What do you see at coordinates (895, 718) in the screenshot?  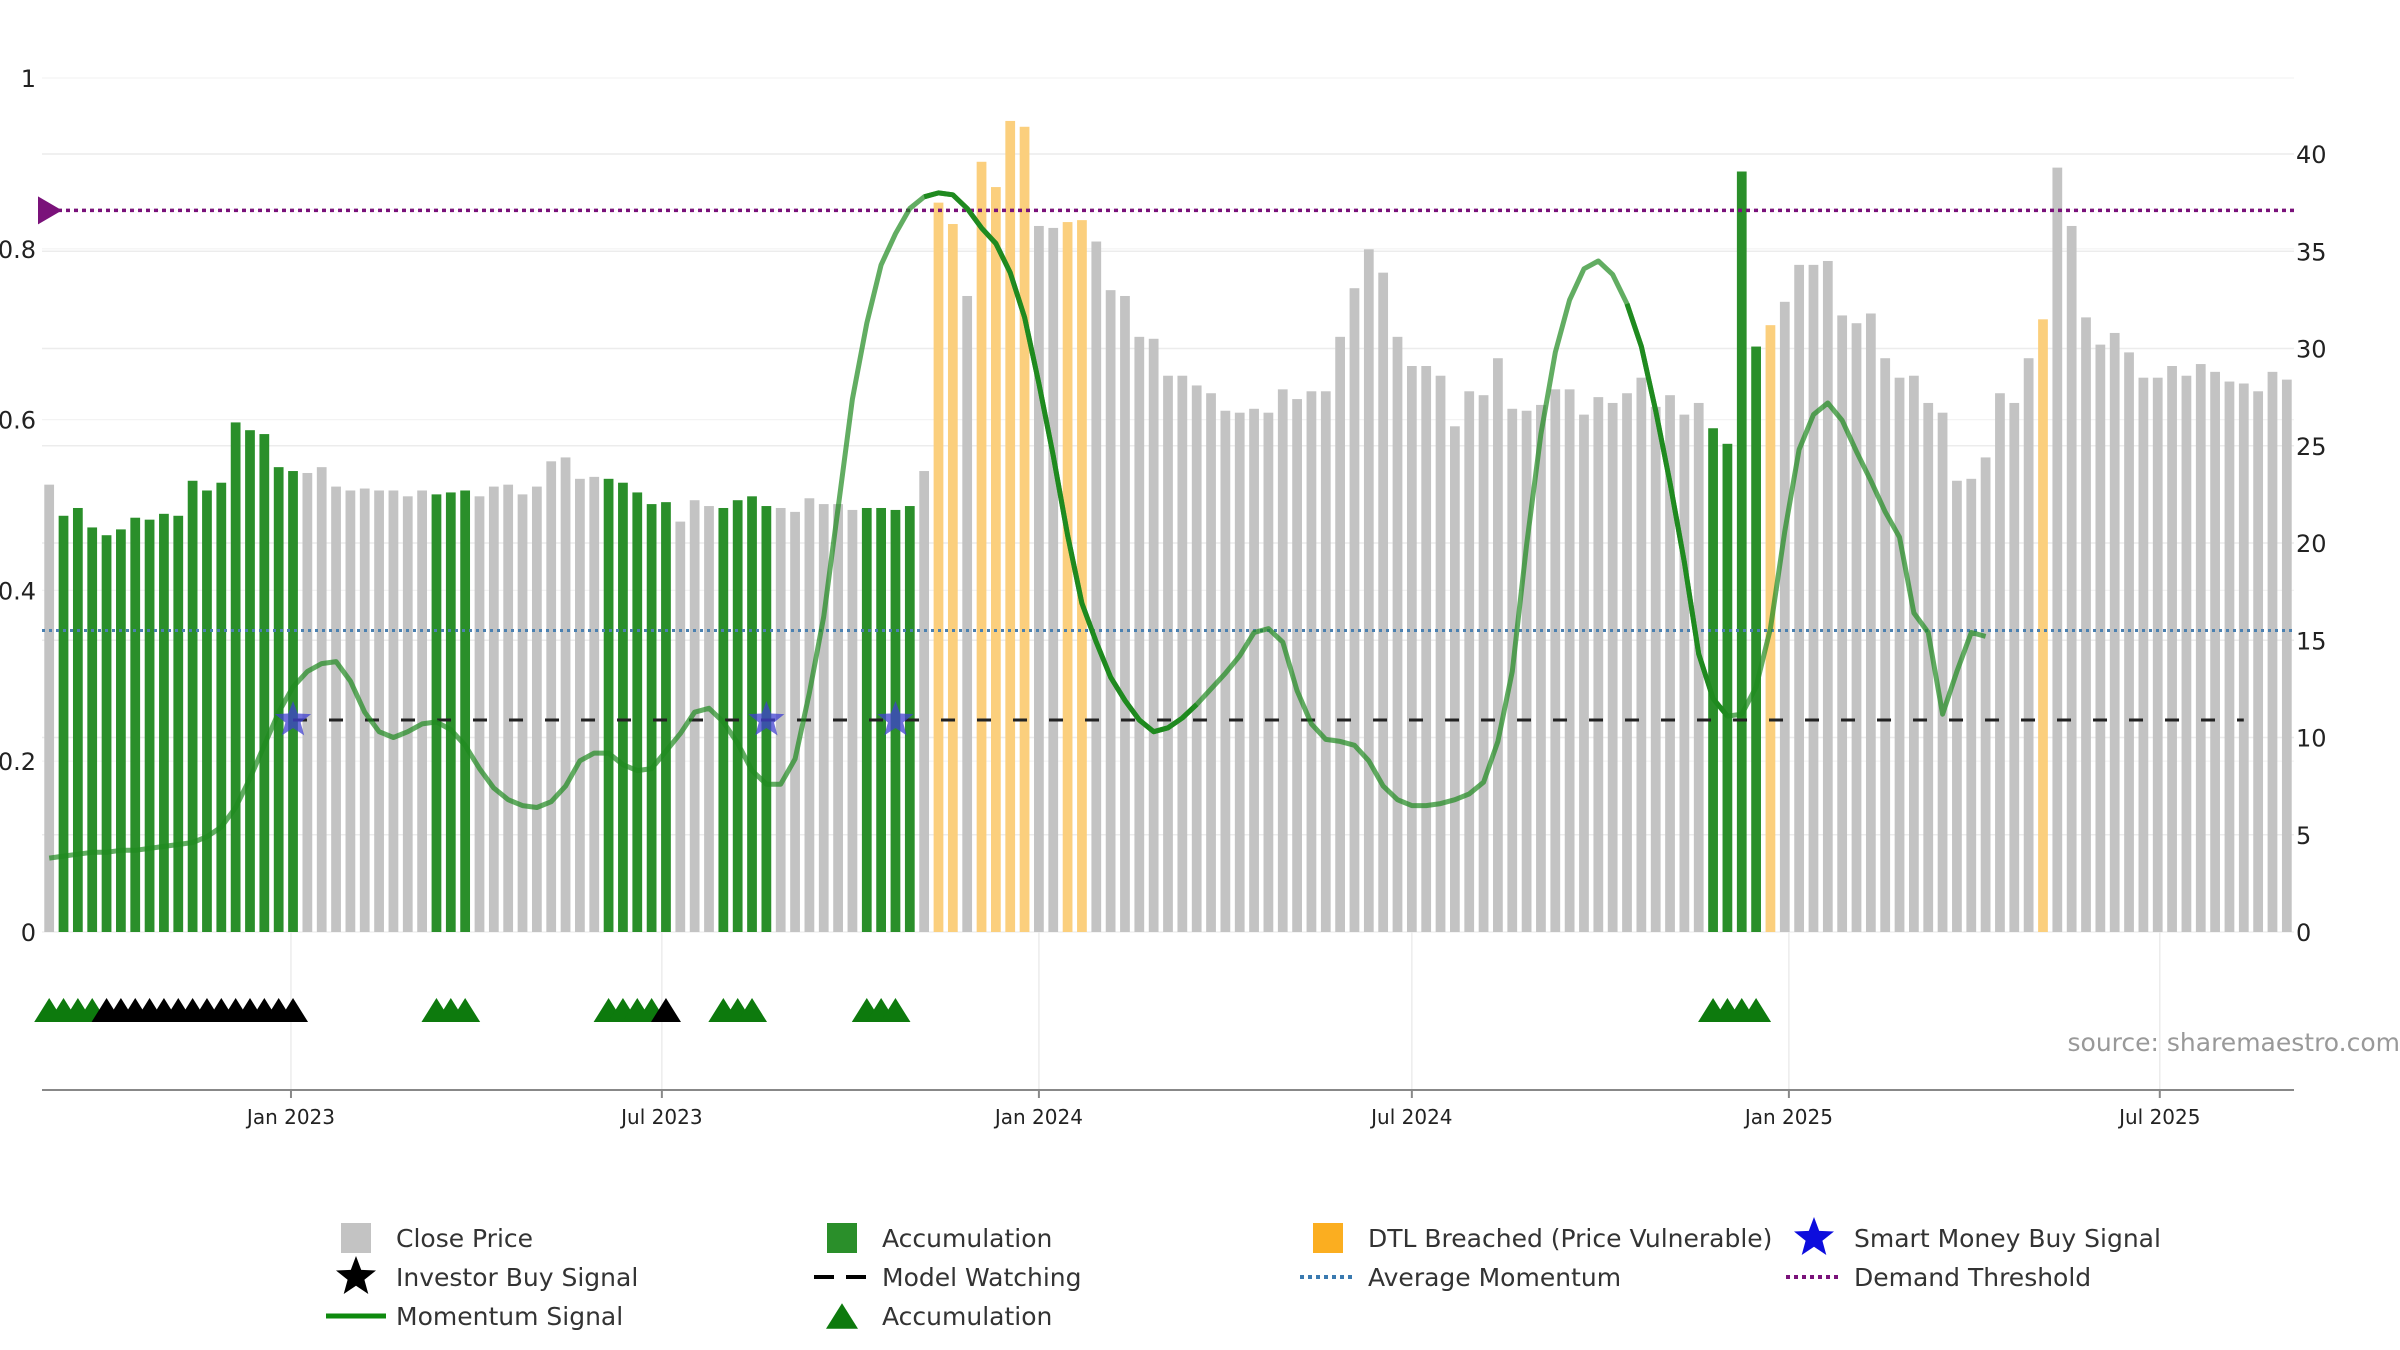 I see `smart-money-signal` at bounding box center [895, 718].